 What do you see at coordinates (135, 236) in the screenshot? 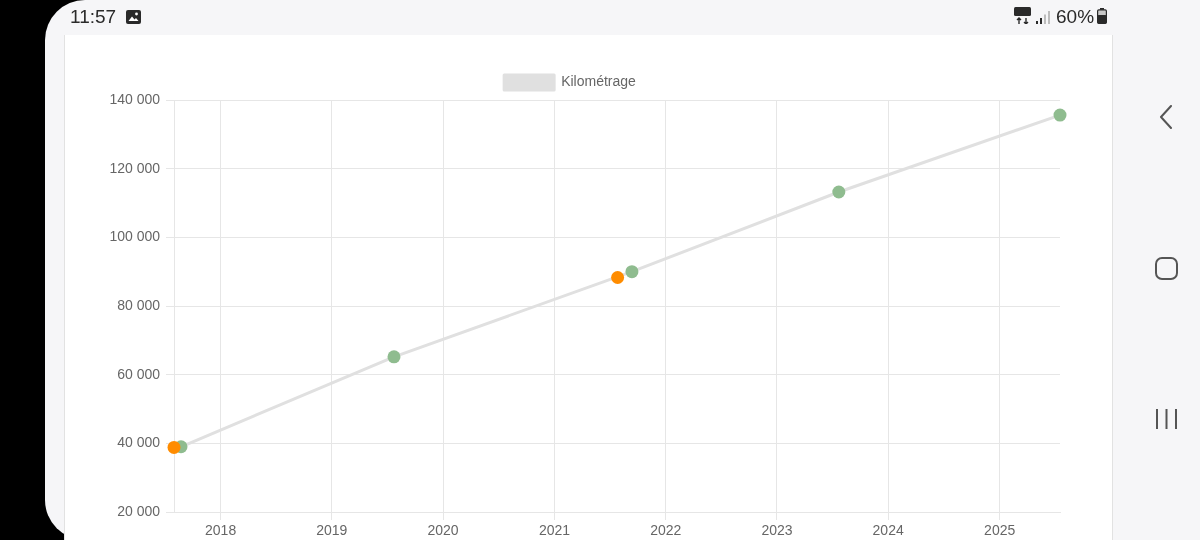
I see `y-tick-label: 100 000` at bounding box center [135, 236].